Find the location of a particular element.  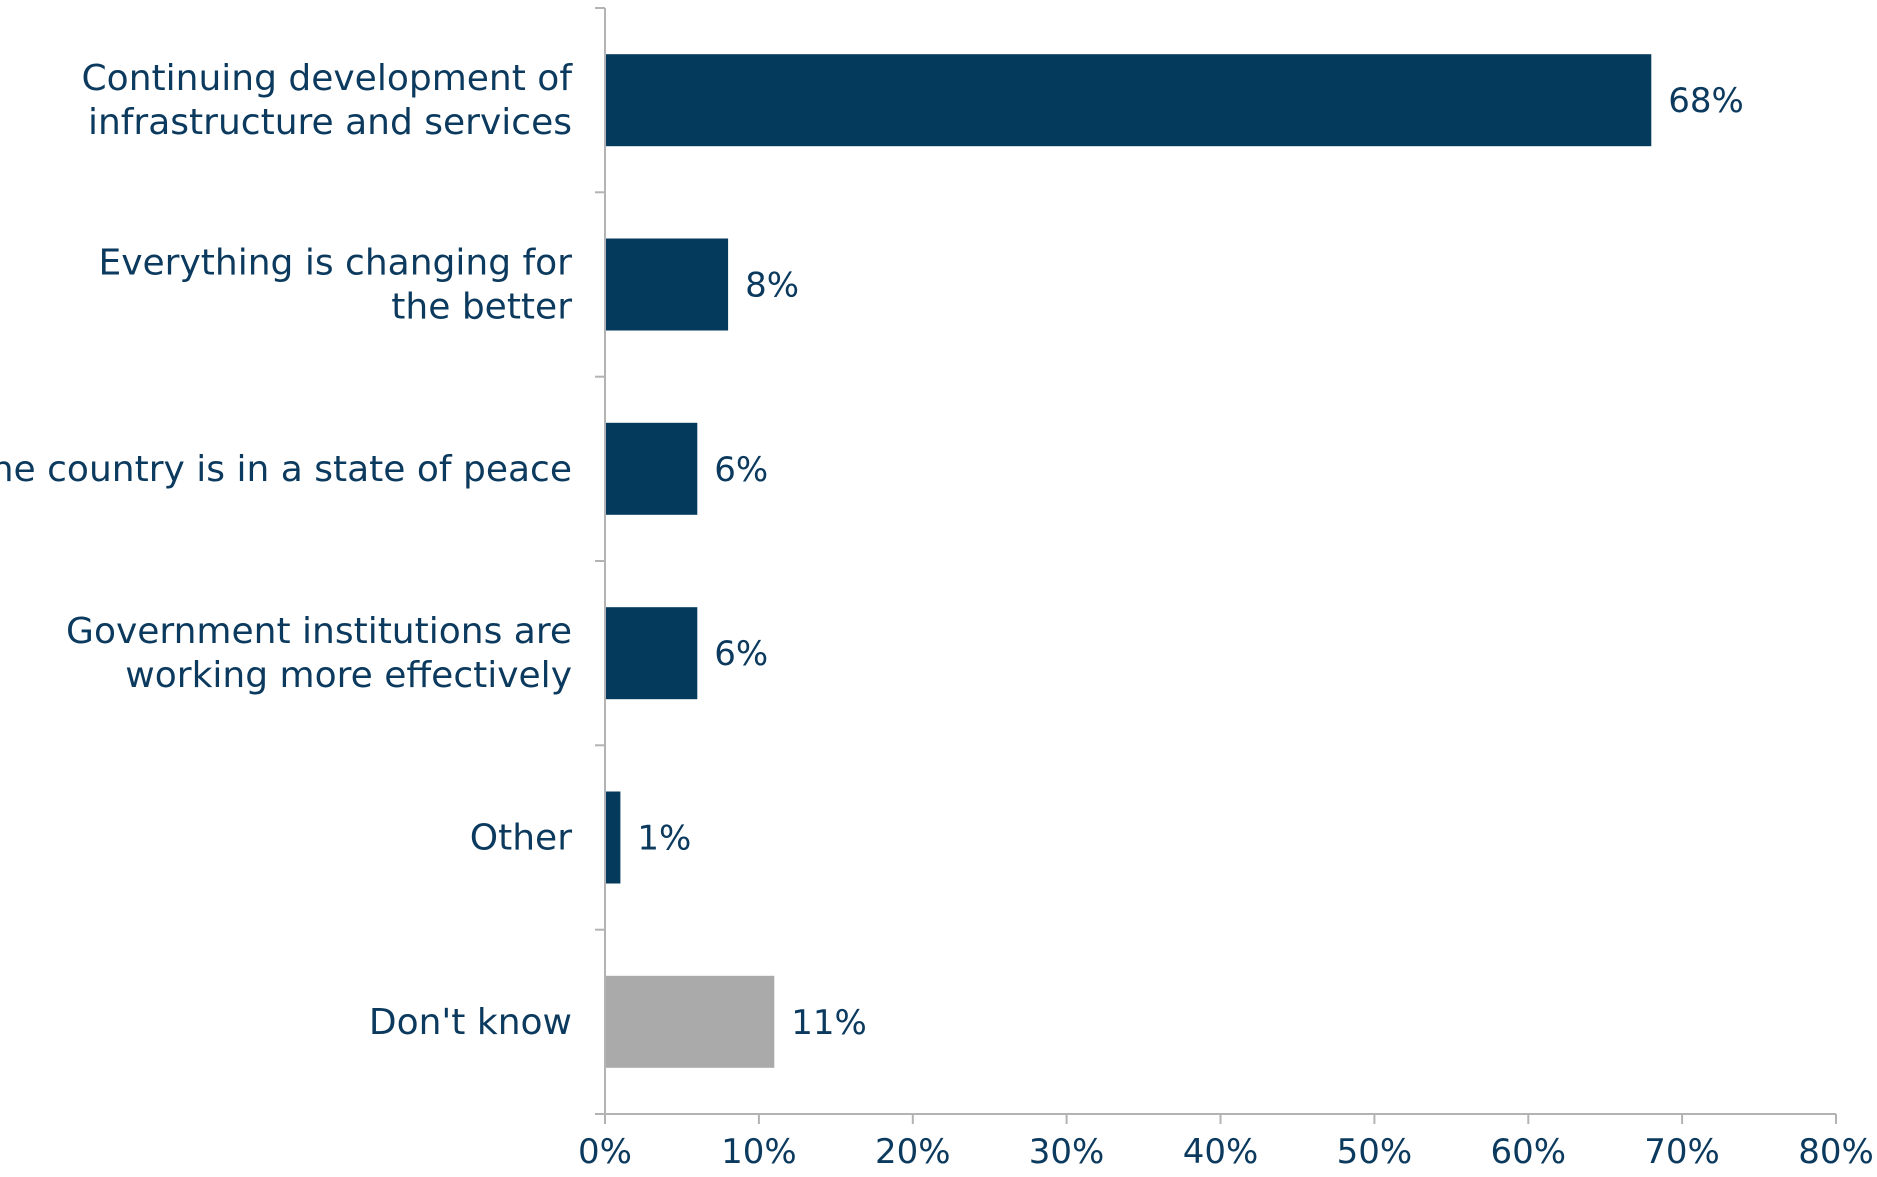

x-tick-label: 70% is located at coordinates (1682, 1152).